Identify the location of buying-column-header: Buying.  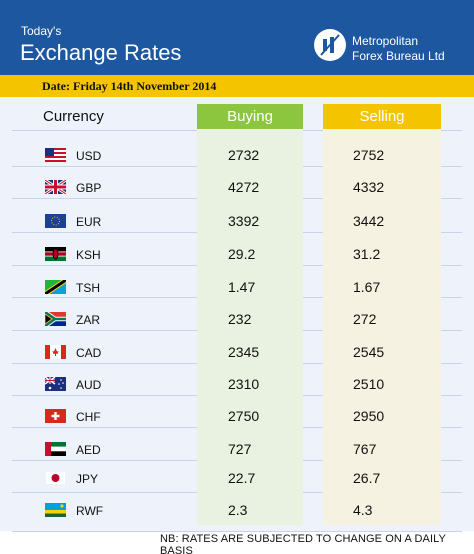
(250, 116).